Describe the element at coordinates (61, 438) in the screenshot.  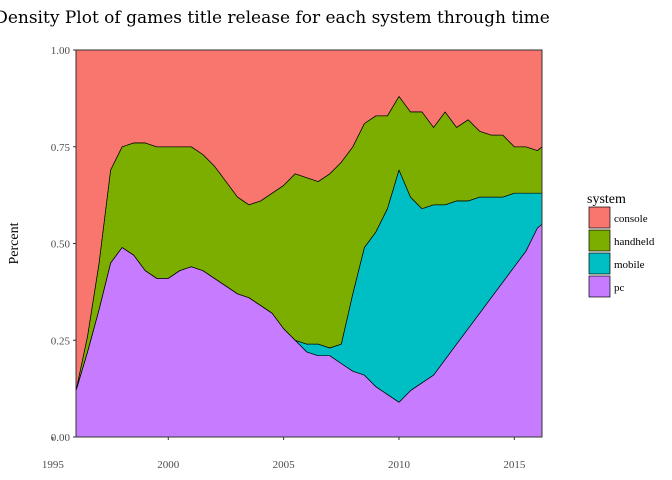
I see `y-tick-label: 0.00` at that location.